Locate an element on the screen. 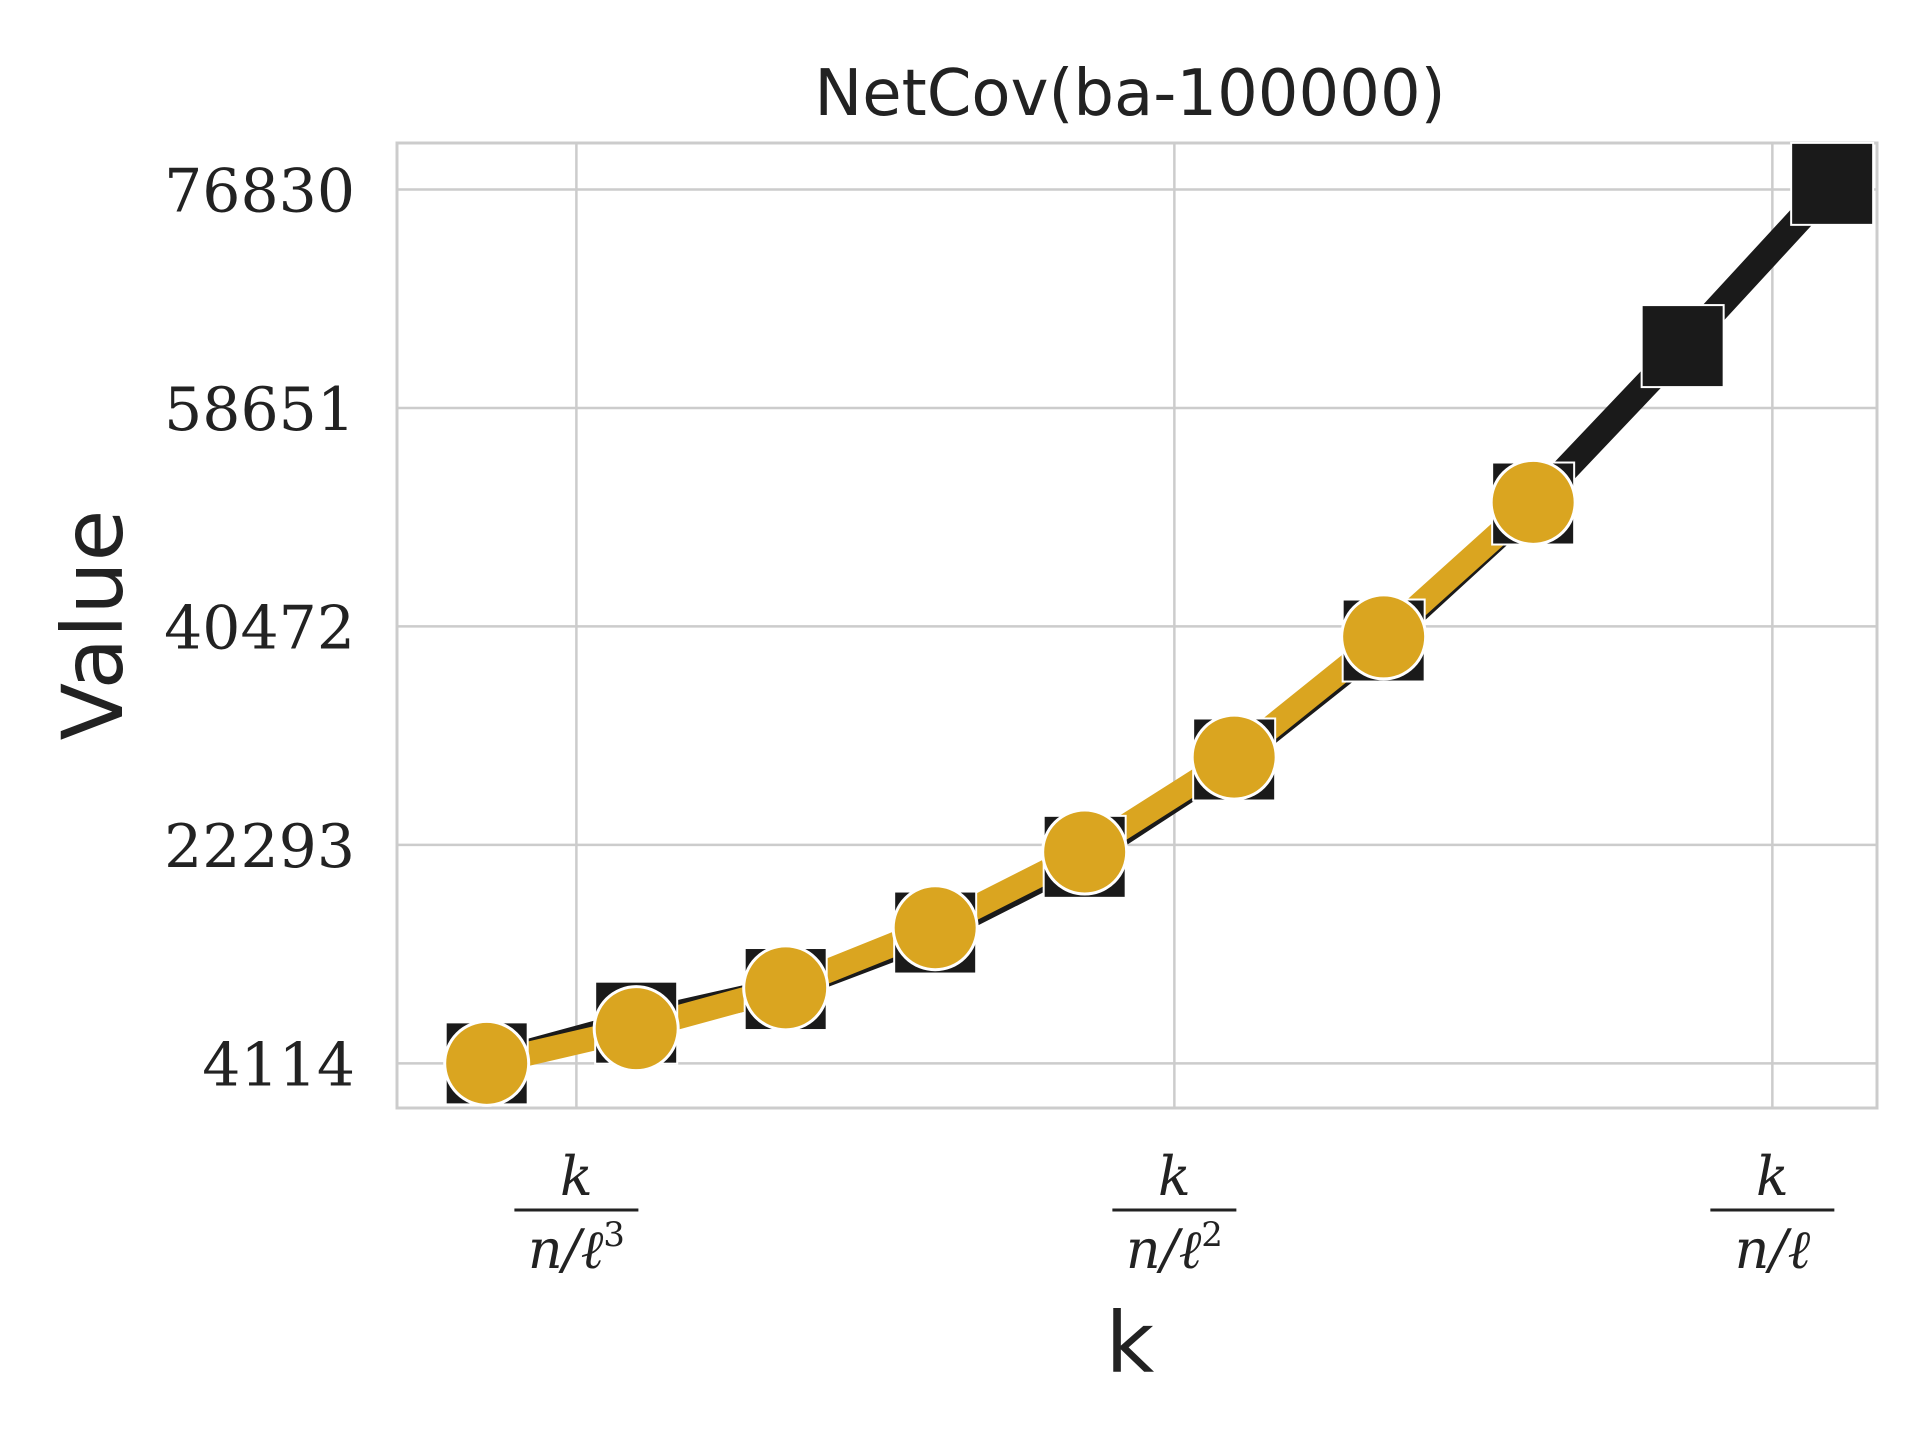 This screenshot has width=1920, height=1440. y-axis-label: Value is located at coordinates (93, 625).